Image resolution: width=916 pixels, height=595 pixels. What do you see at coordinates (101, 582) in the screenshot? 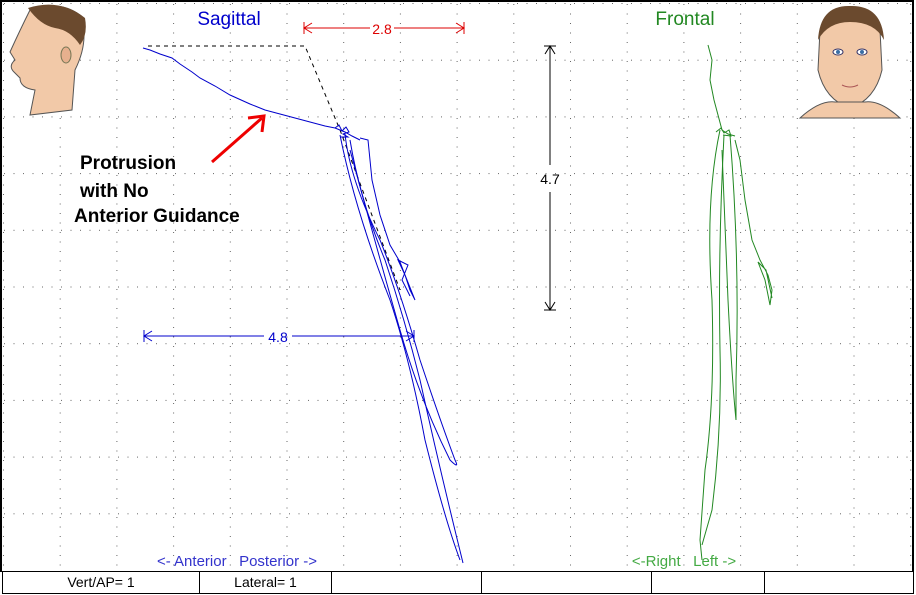
I see `status-vert-ap: Vert/AP= 1` at bounding box center [101, 582].